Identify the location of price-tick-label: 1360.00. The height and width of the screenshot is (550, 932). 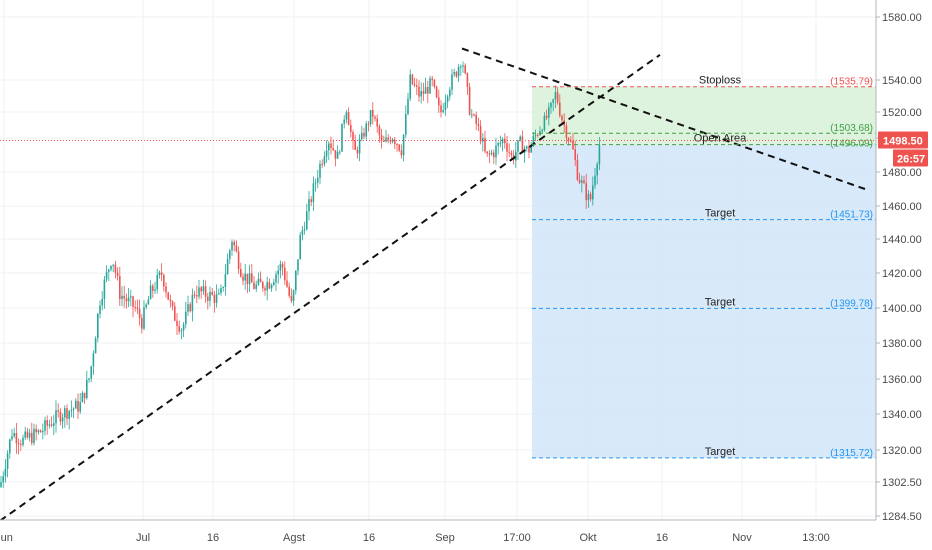
(902, 380).